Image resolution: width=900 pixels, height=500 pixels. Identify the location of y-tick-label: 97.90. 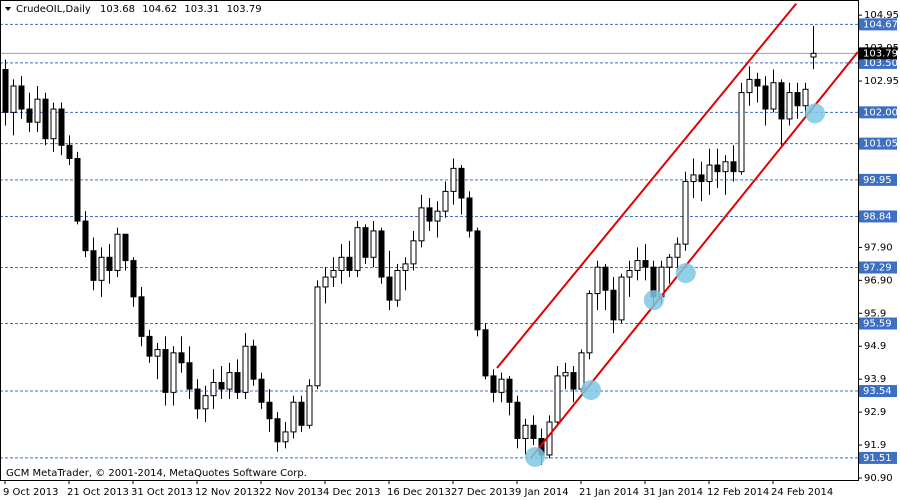
(878, 247).